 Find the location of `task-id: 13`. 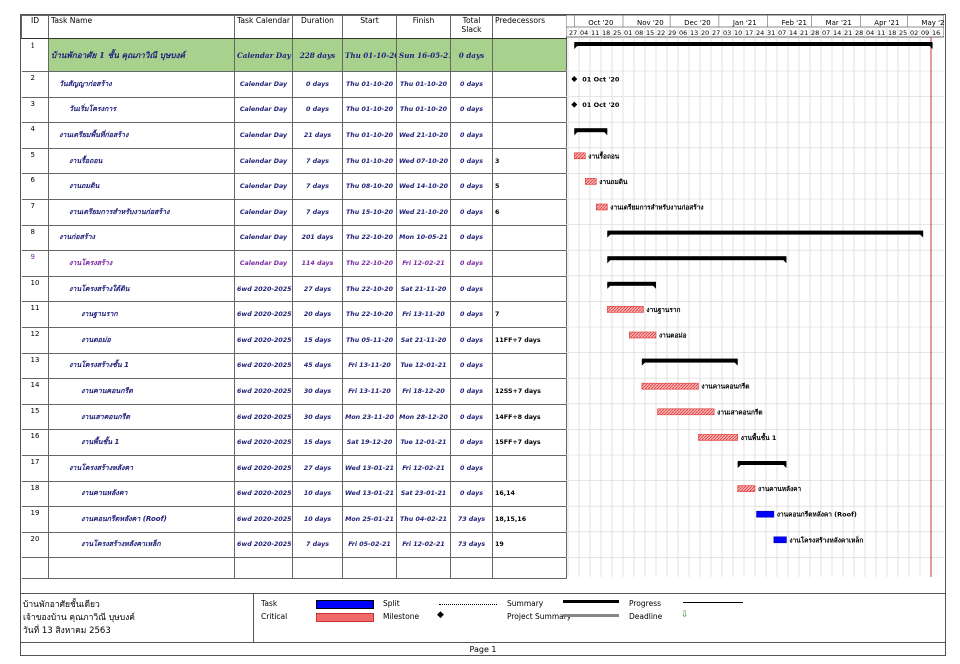

task-id: 13 is located at coordinates (35, 366).